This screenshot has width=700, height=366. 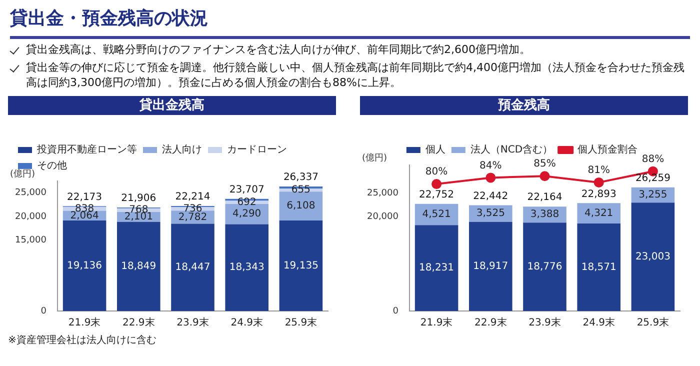 What do you see at coordinates (300, 178) in the screenshot?
I see `total-label: 26,337` at bounding box center [300, 178].